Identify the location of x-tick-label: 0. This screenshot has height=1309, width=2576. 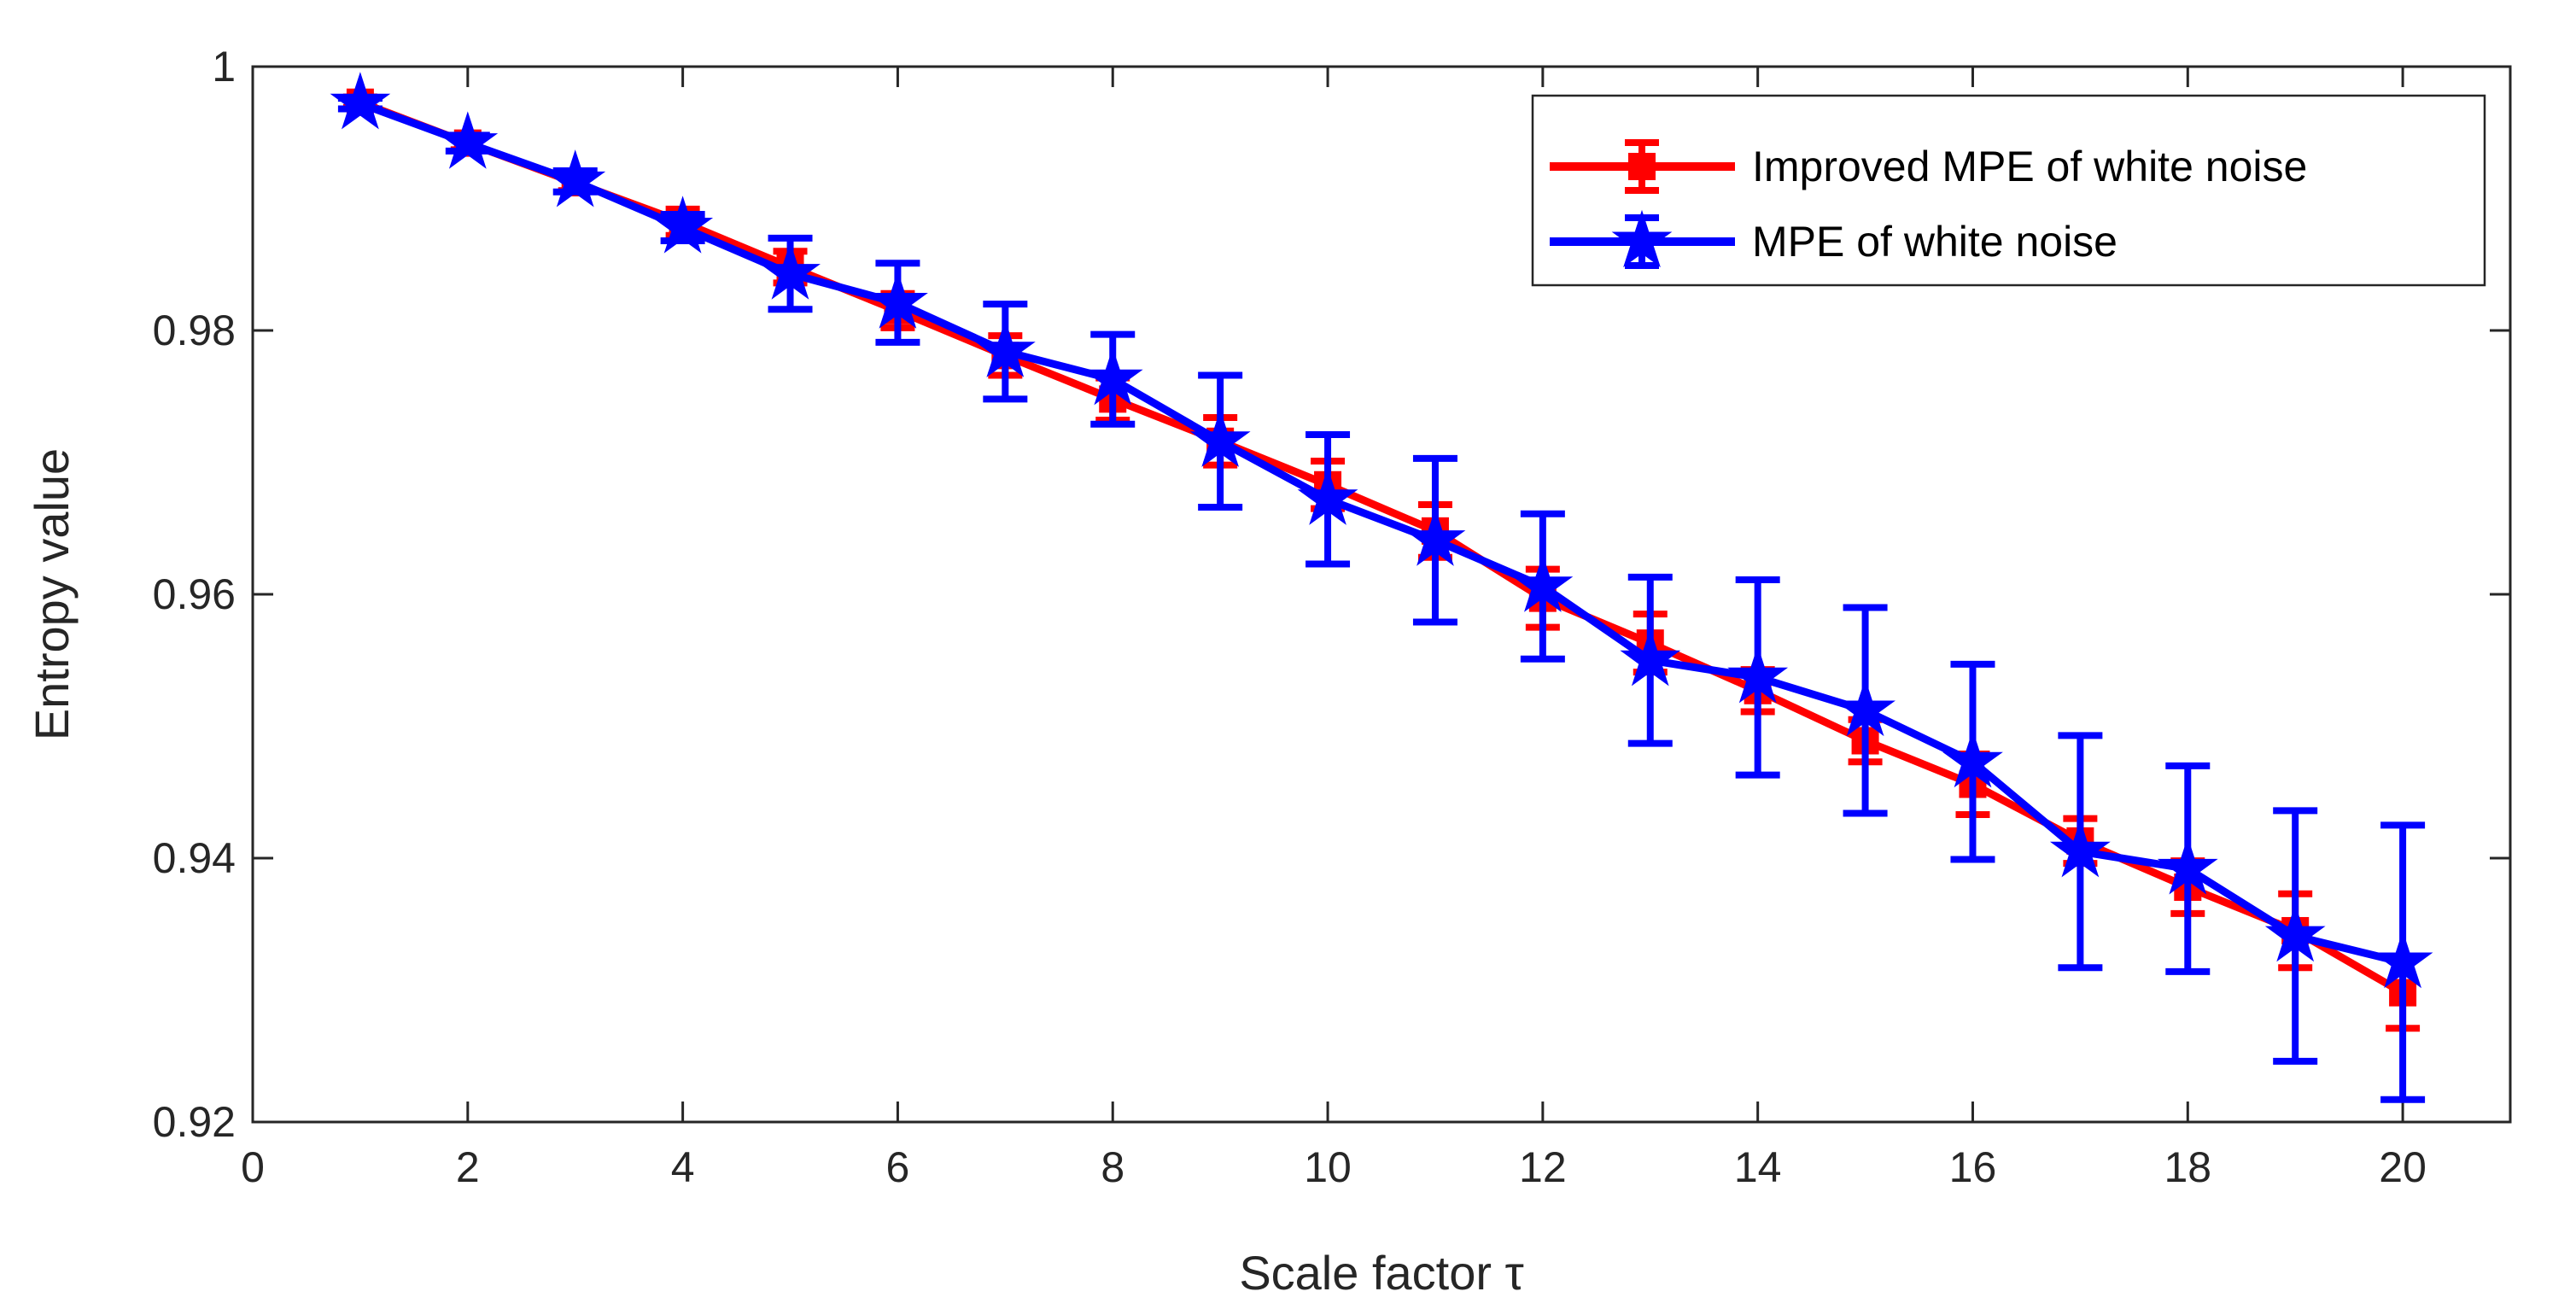
(253, 1167).